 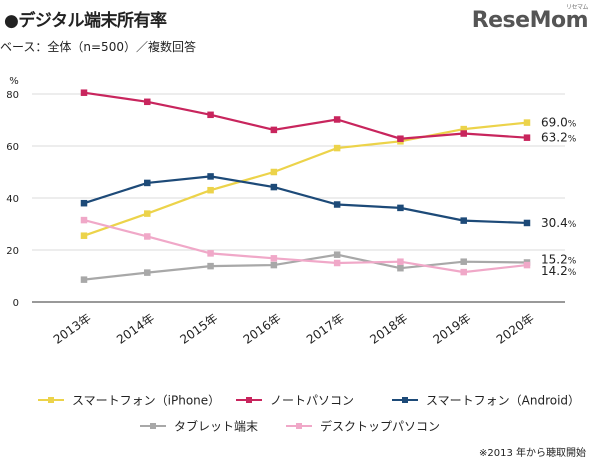 What do you see at coordinates (12, 251) in the screenshot?
I see `y-tick-label: 20` at bounding box center [12, 251].